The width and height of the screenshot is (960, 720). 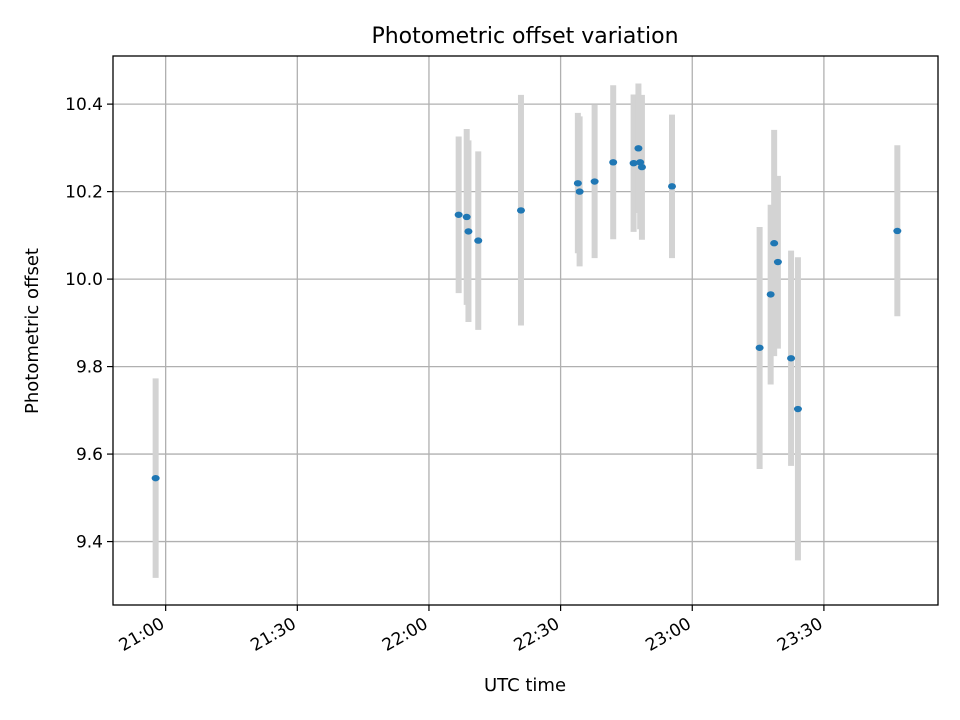 I want to click on x-tick-label: 23:00, so click(x=668, y=635).